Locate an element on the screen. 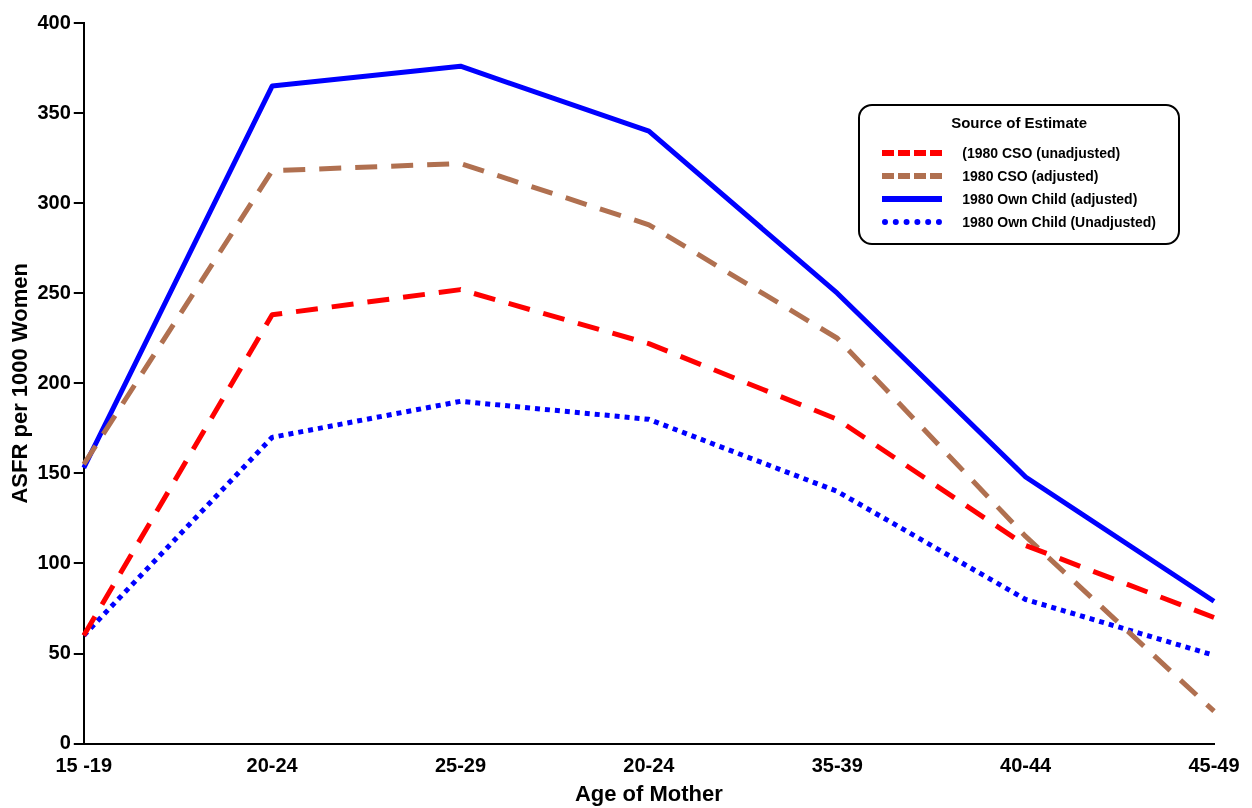 This screenshot has width=1252, height=808. x-tick-label: 25-29 is located at coordinates (460, 765).